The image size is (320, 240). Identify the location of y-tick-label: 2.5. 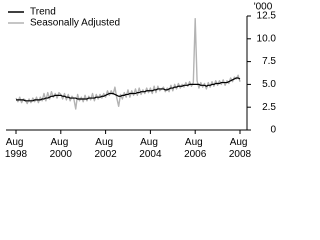
(269, 107).